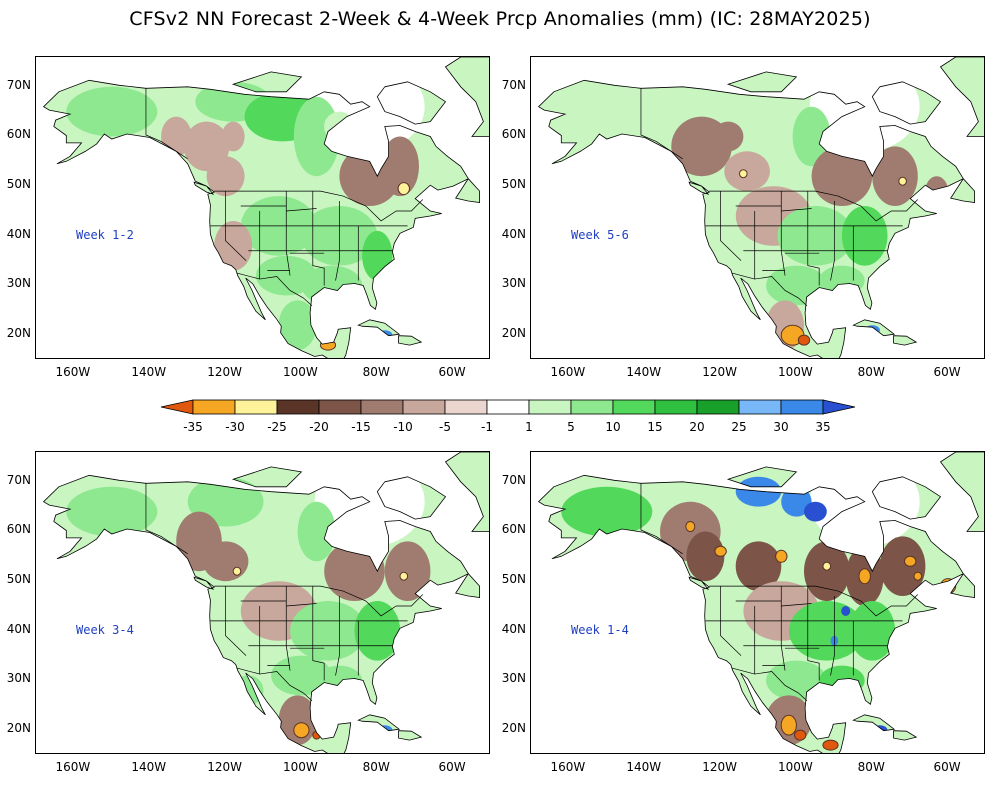 Image resolution: width=1000 pixels, height=800 pixels. I want to click on colorbar-tick-label: -15, so click(361, 427).